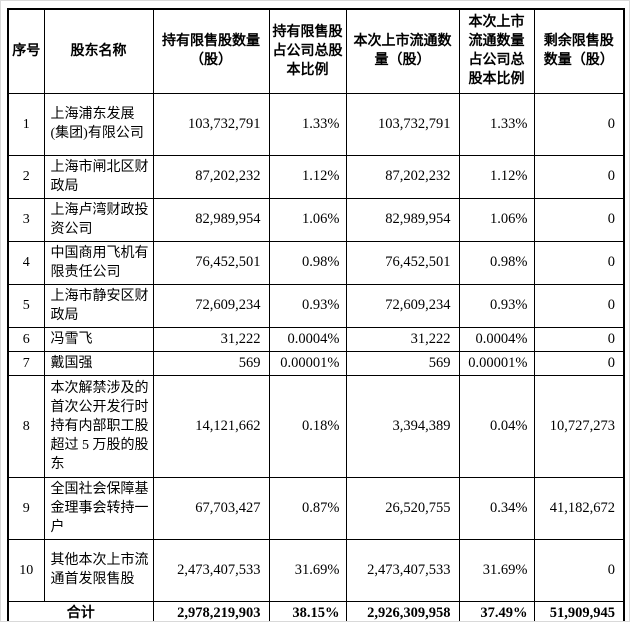 This screenshot has height=622, width=630. Describe the element at coordinates (211, 176) in the screenshot. I see `restricted-shares-cell: 87,202,232` at that location.